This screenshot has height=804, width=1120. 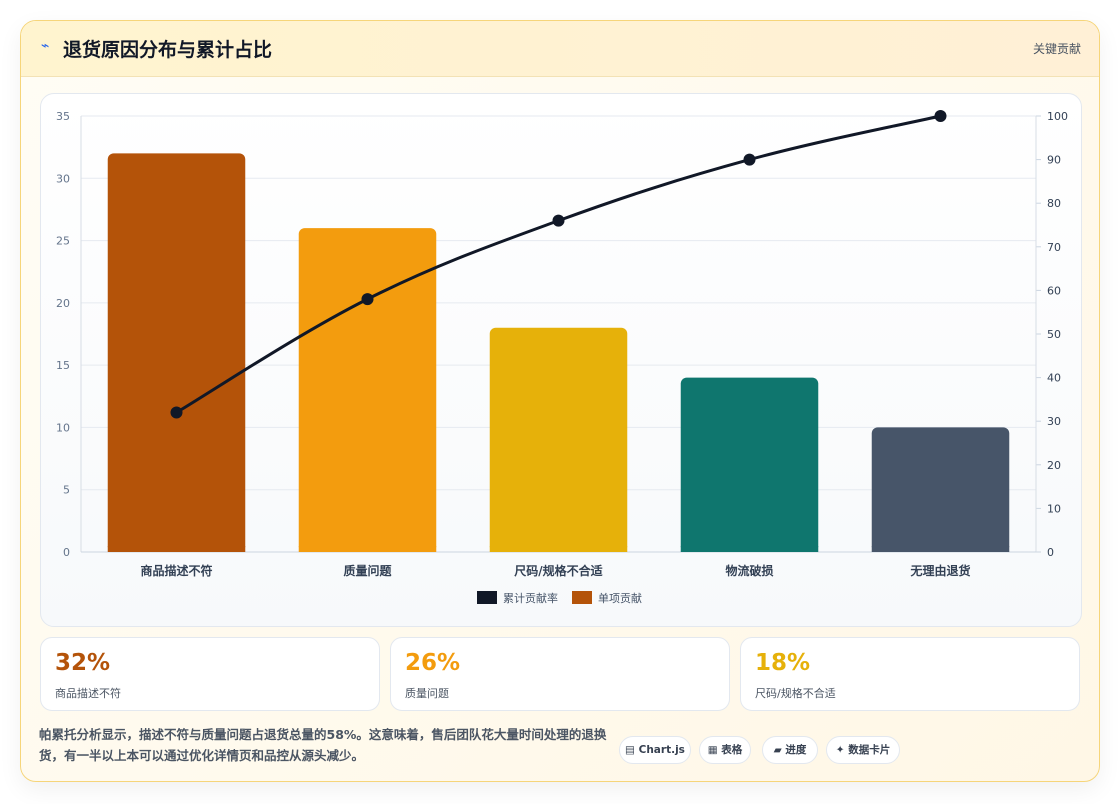 I want to click on stat-value: 26%, so click(x=433, y=663).